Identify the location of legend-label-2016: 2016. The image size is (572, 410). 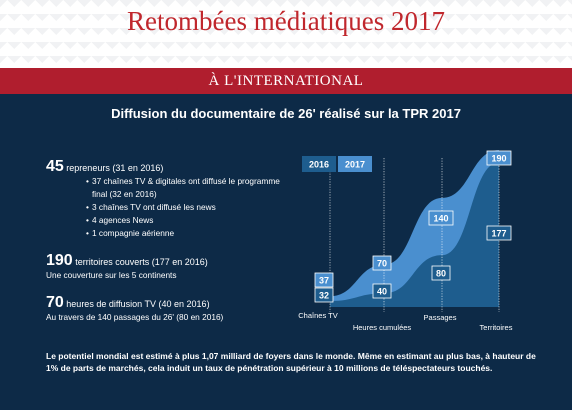
(319, 165).